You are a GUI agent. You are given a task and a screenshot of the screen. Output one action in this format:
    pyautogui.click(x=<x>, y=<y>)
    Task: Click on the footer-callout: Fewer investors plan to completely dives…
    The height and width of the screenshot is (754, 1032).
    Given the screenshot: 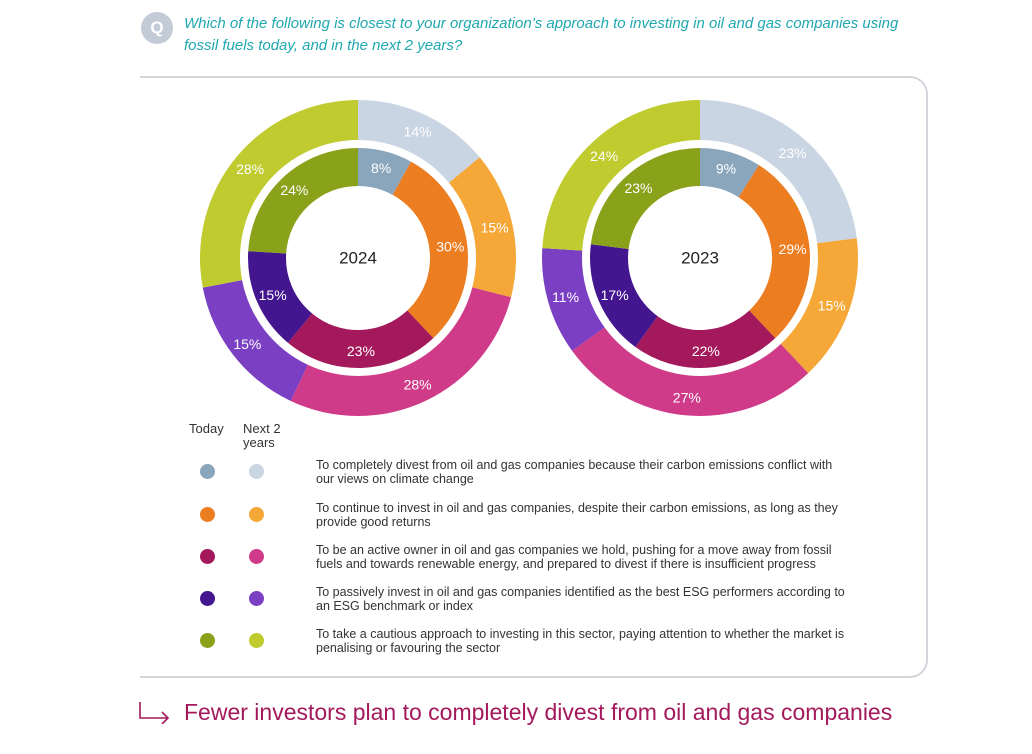 What is the action you would take?
    pyautogui.click(x=515, y=712)
    